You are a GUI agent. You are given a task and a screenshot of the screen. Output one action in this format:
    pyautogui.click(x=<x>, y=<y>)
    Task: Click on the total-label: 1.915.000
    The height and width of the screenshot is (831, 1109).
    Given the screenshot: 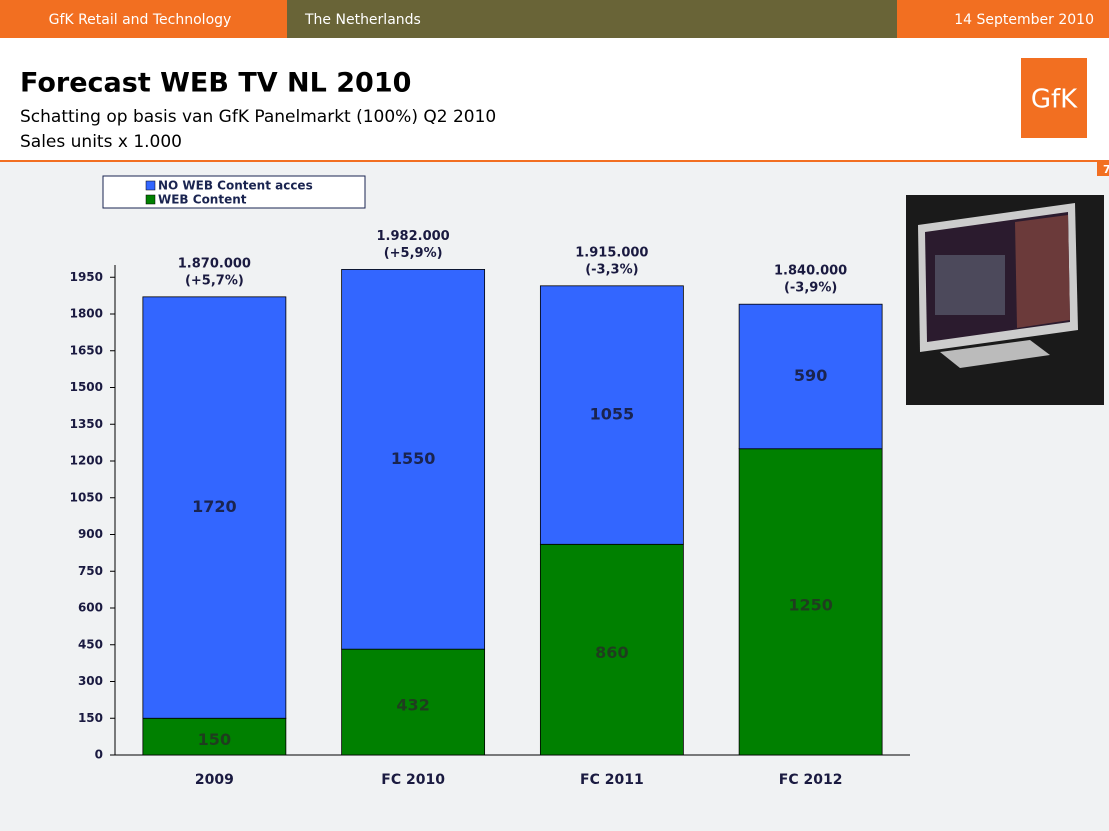 What is the action you would take?
    pyautogui.click(x=611, y=252)
    